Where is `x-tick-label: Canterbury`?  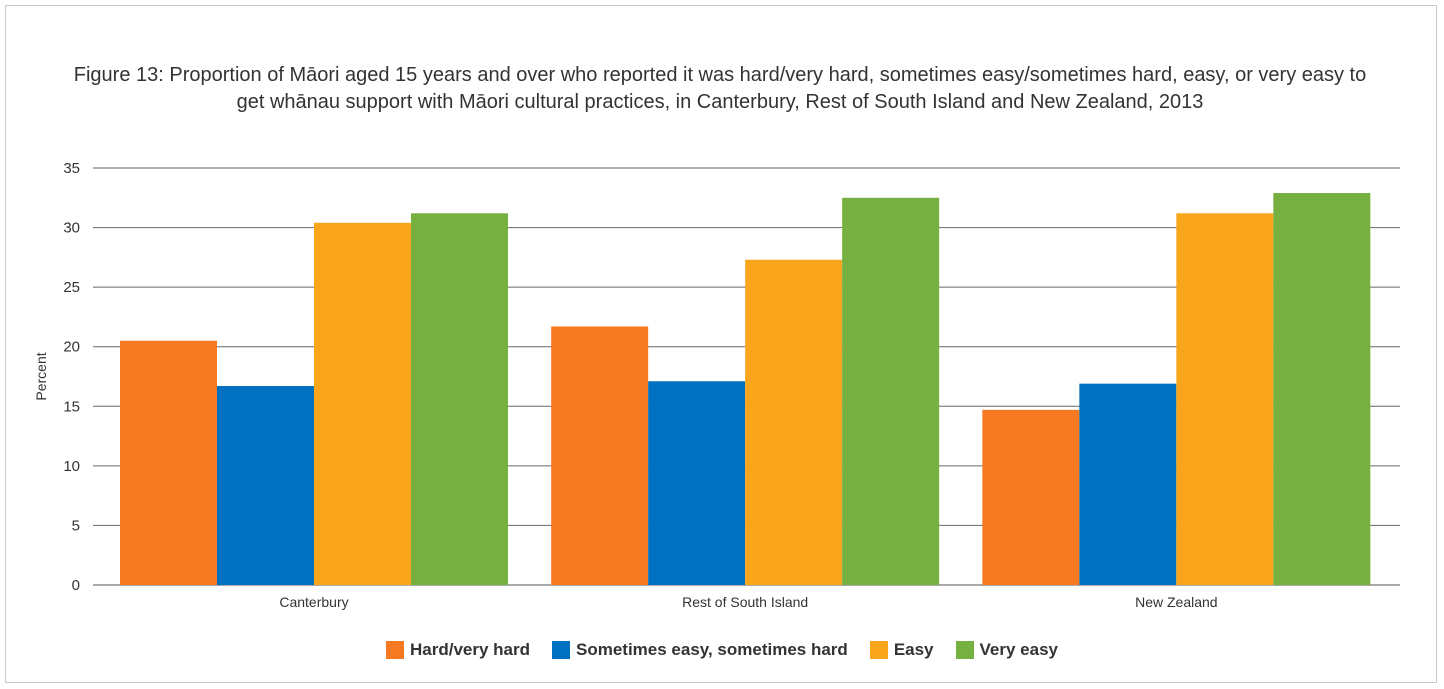
x-tick-label: Canterbury is located at coordinates (313, 602).